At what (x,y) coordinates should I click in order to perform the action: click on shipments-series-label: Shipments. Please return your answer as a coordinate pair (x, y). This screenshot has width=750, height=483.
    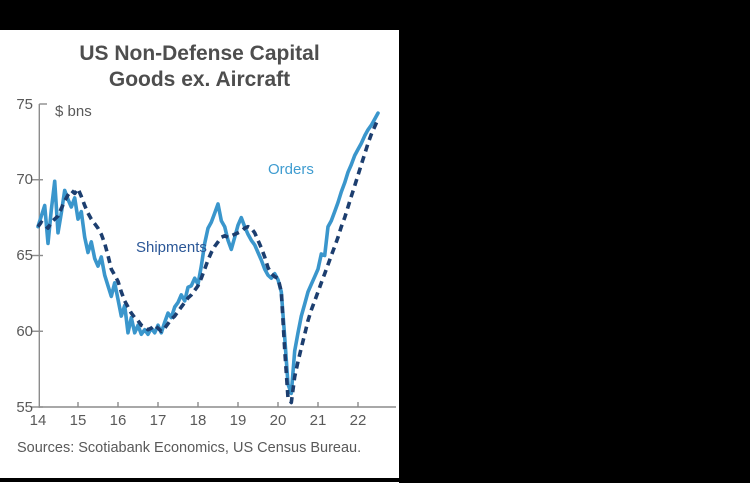
    Looking at the image, I should click on (171, 247).